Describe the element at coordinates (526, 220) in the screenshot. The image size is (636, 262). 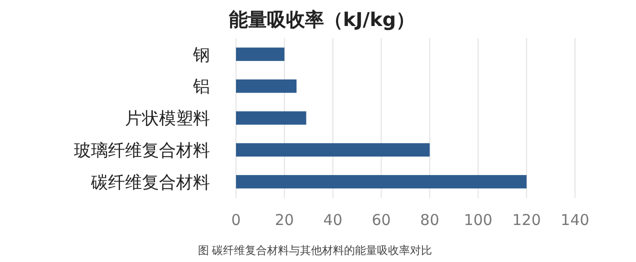
I see `x-tick-label: 120` at that location.